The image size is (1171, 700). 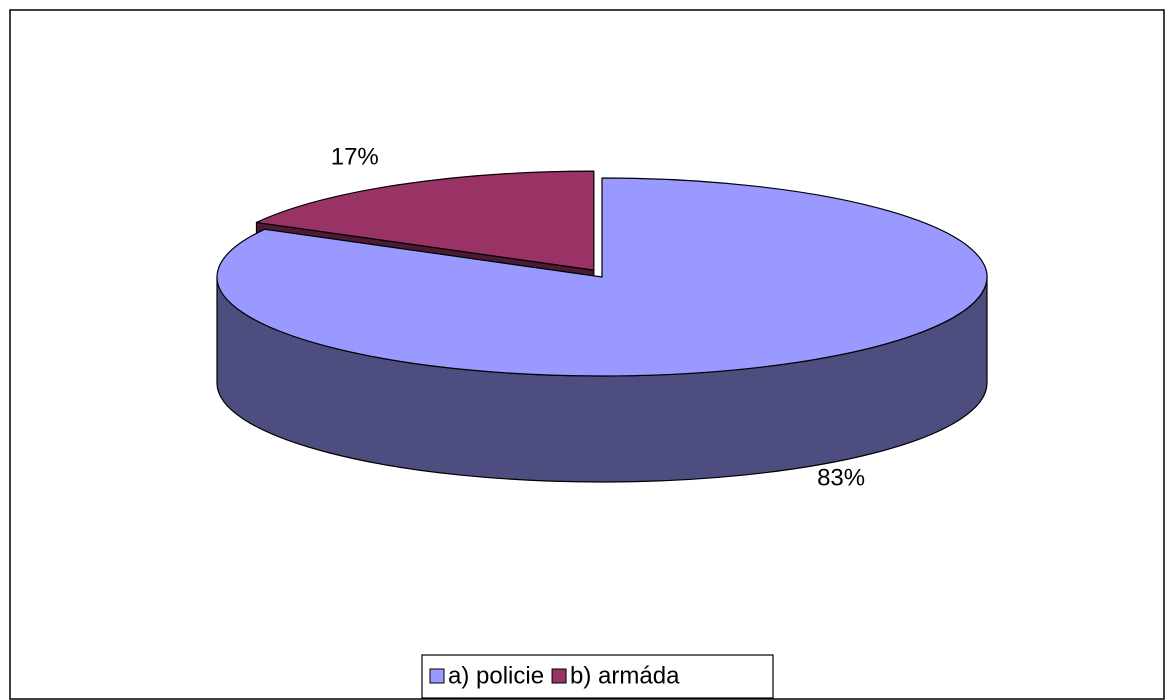 I want to click on legend: a) policie b) armáda, so click(x=597, y=676).